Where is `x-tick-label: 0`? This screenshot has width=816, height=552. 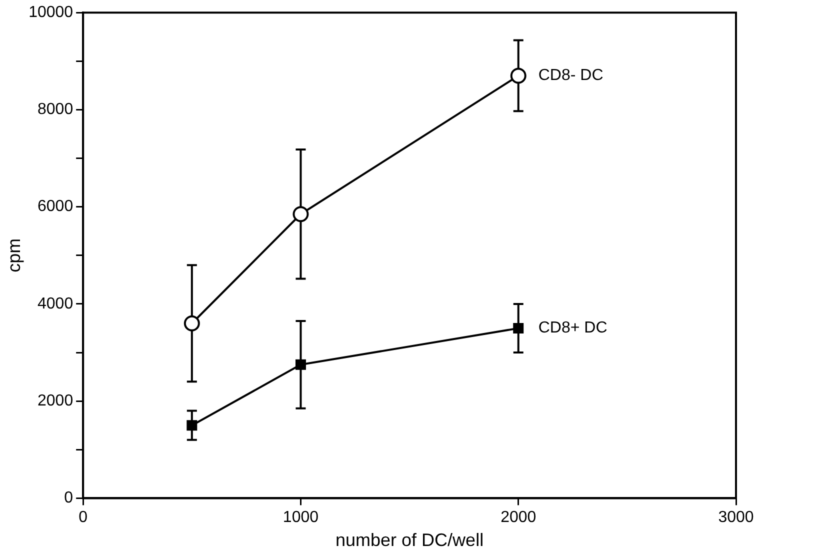 x-tick-label: 0 is located at coordinates (83, 517).